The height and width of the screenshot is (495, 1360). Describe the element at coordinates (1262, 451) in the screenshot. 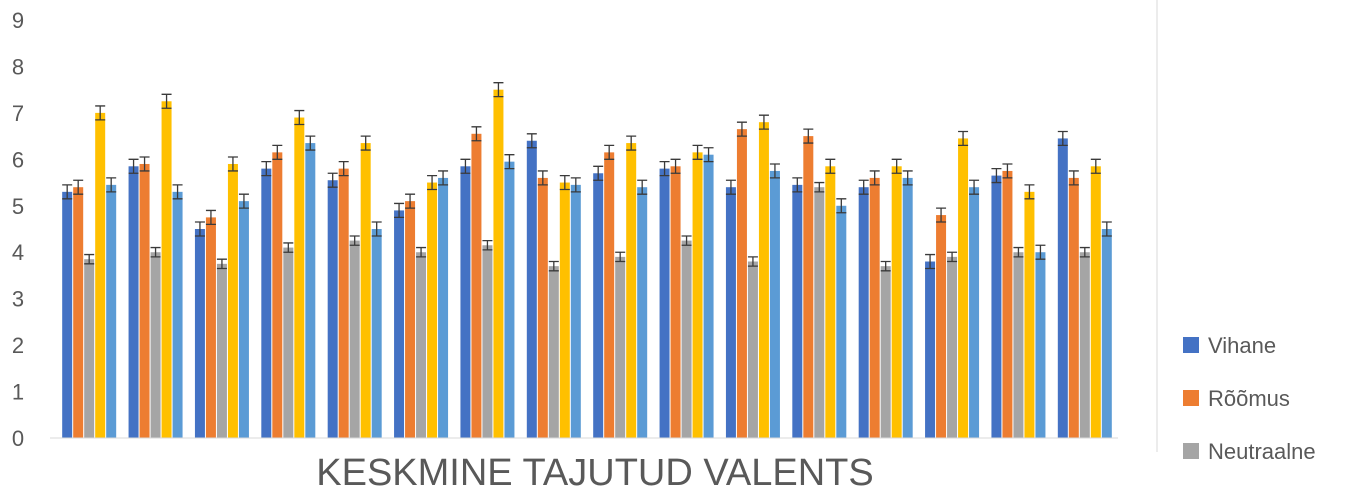

I see `legend-label: Neutraalne` at that location.